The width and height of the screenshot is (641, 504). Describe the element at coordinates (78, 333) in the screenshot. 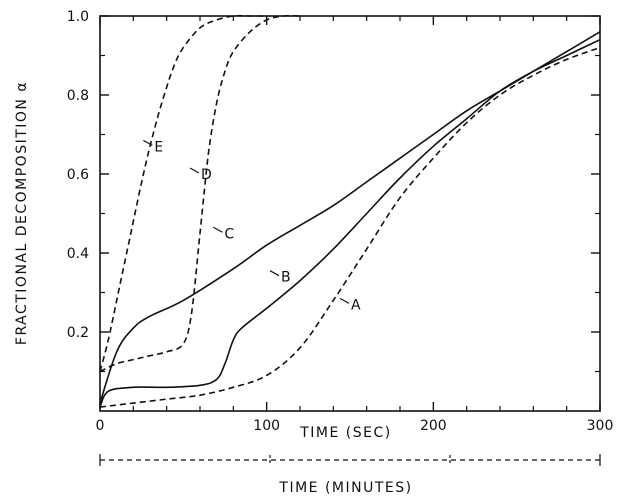

I see `y-tick-label: 0.2` at that location.